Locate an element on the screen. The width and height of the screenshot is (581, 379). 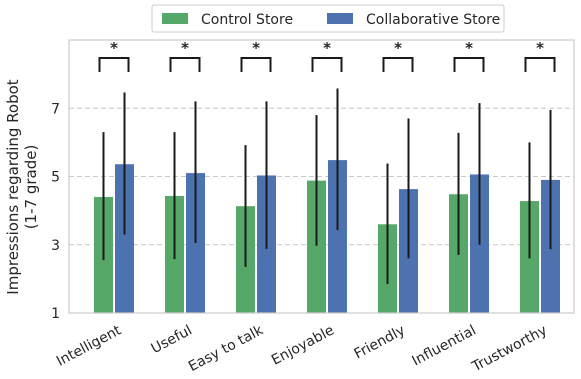
x-tick-label: Trustworthy is located at coordinates (509, 348).